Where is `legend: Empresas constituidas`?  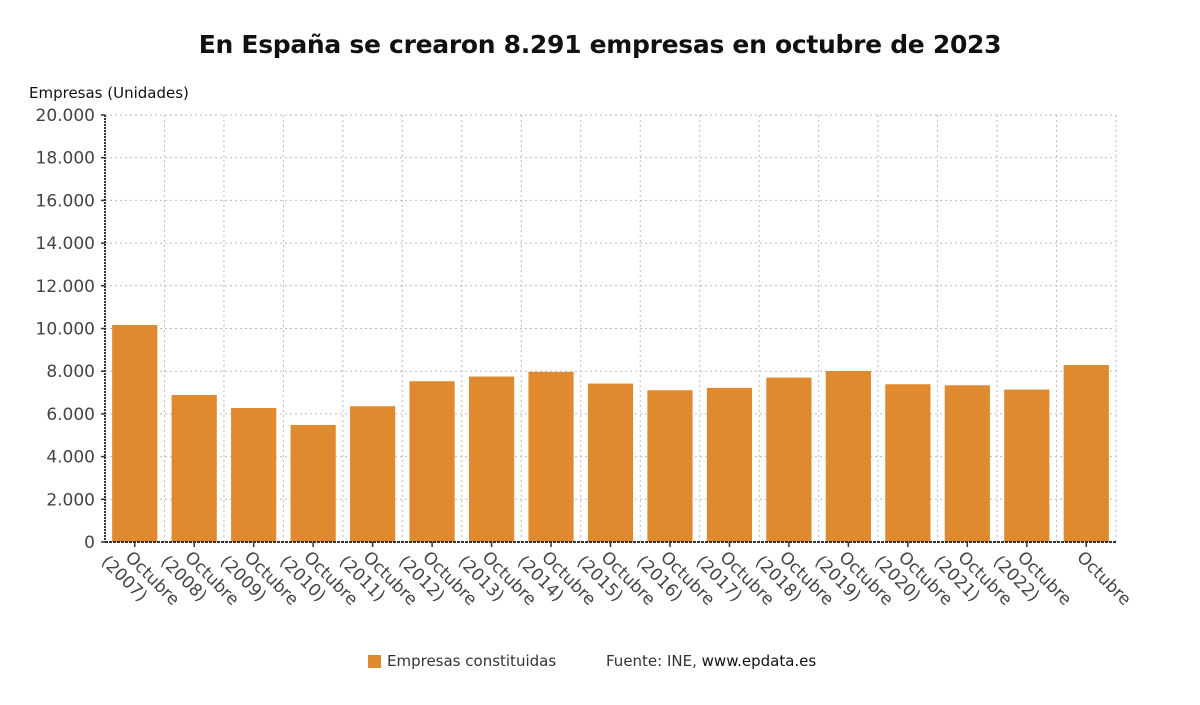
legend: Empresas constituidas is located at coordinates (462, 661).